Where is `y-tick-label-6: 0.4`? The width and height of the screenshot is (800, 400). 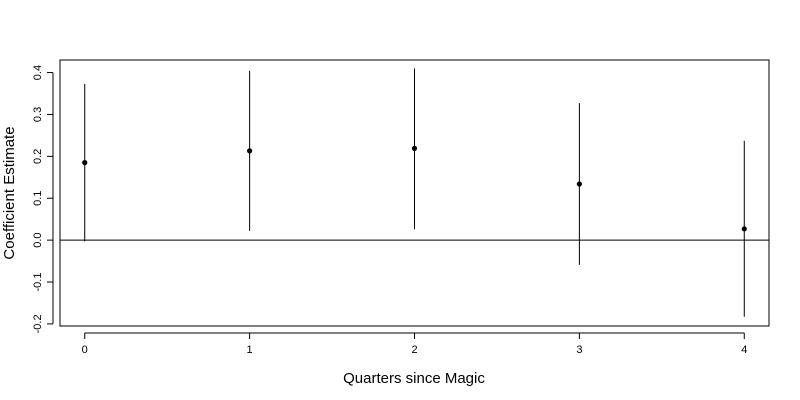 y-tick-label-6: 0.4 is located at coordinates (38, 72).